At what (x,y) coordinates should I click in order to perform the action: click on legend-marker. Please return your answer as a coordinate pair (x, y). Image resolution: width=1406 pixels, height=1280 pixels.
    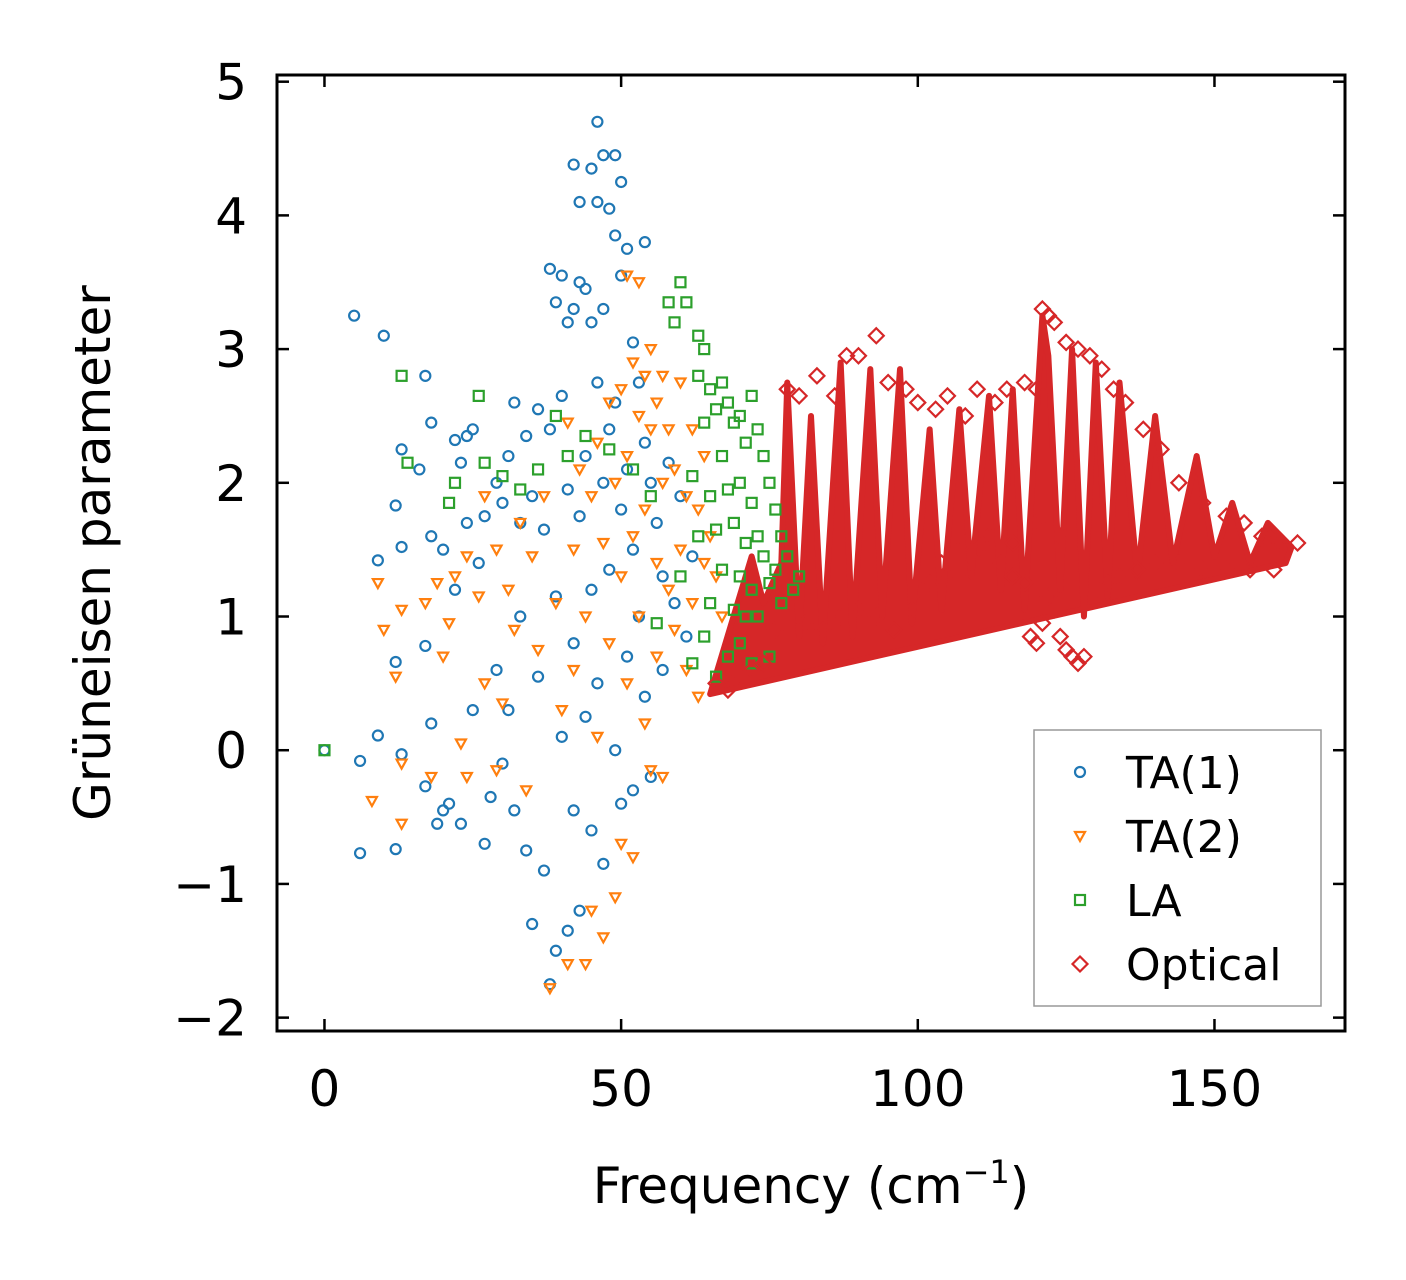
    Looking at the image, I should click on (1080, 772).